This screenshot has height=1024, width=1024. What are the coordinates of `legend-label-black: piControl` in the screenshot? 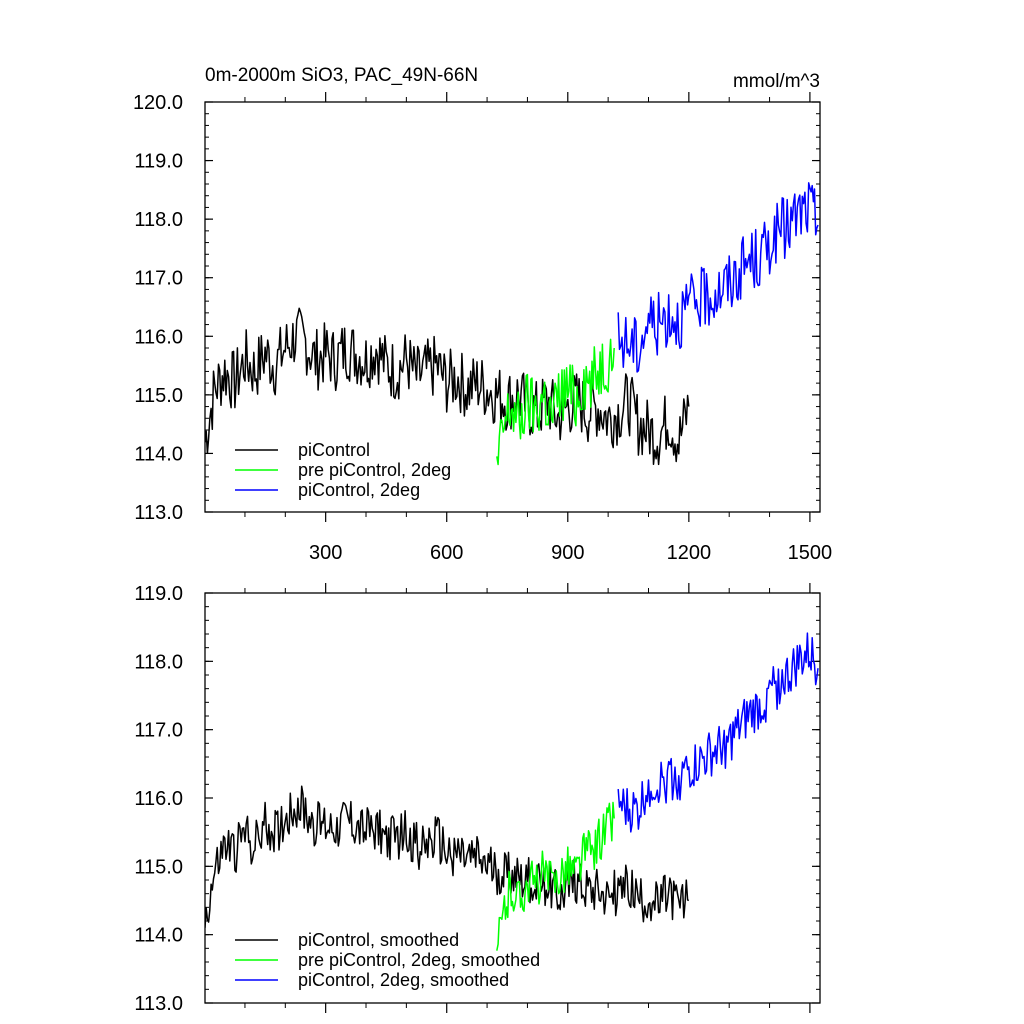 It's located at (334, 450).